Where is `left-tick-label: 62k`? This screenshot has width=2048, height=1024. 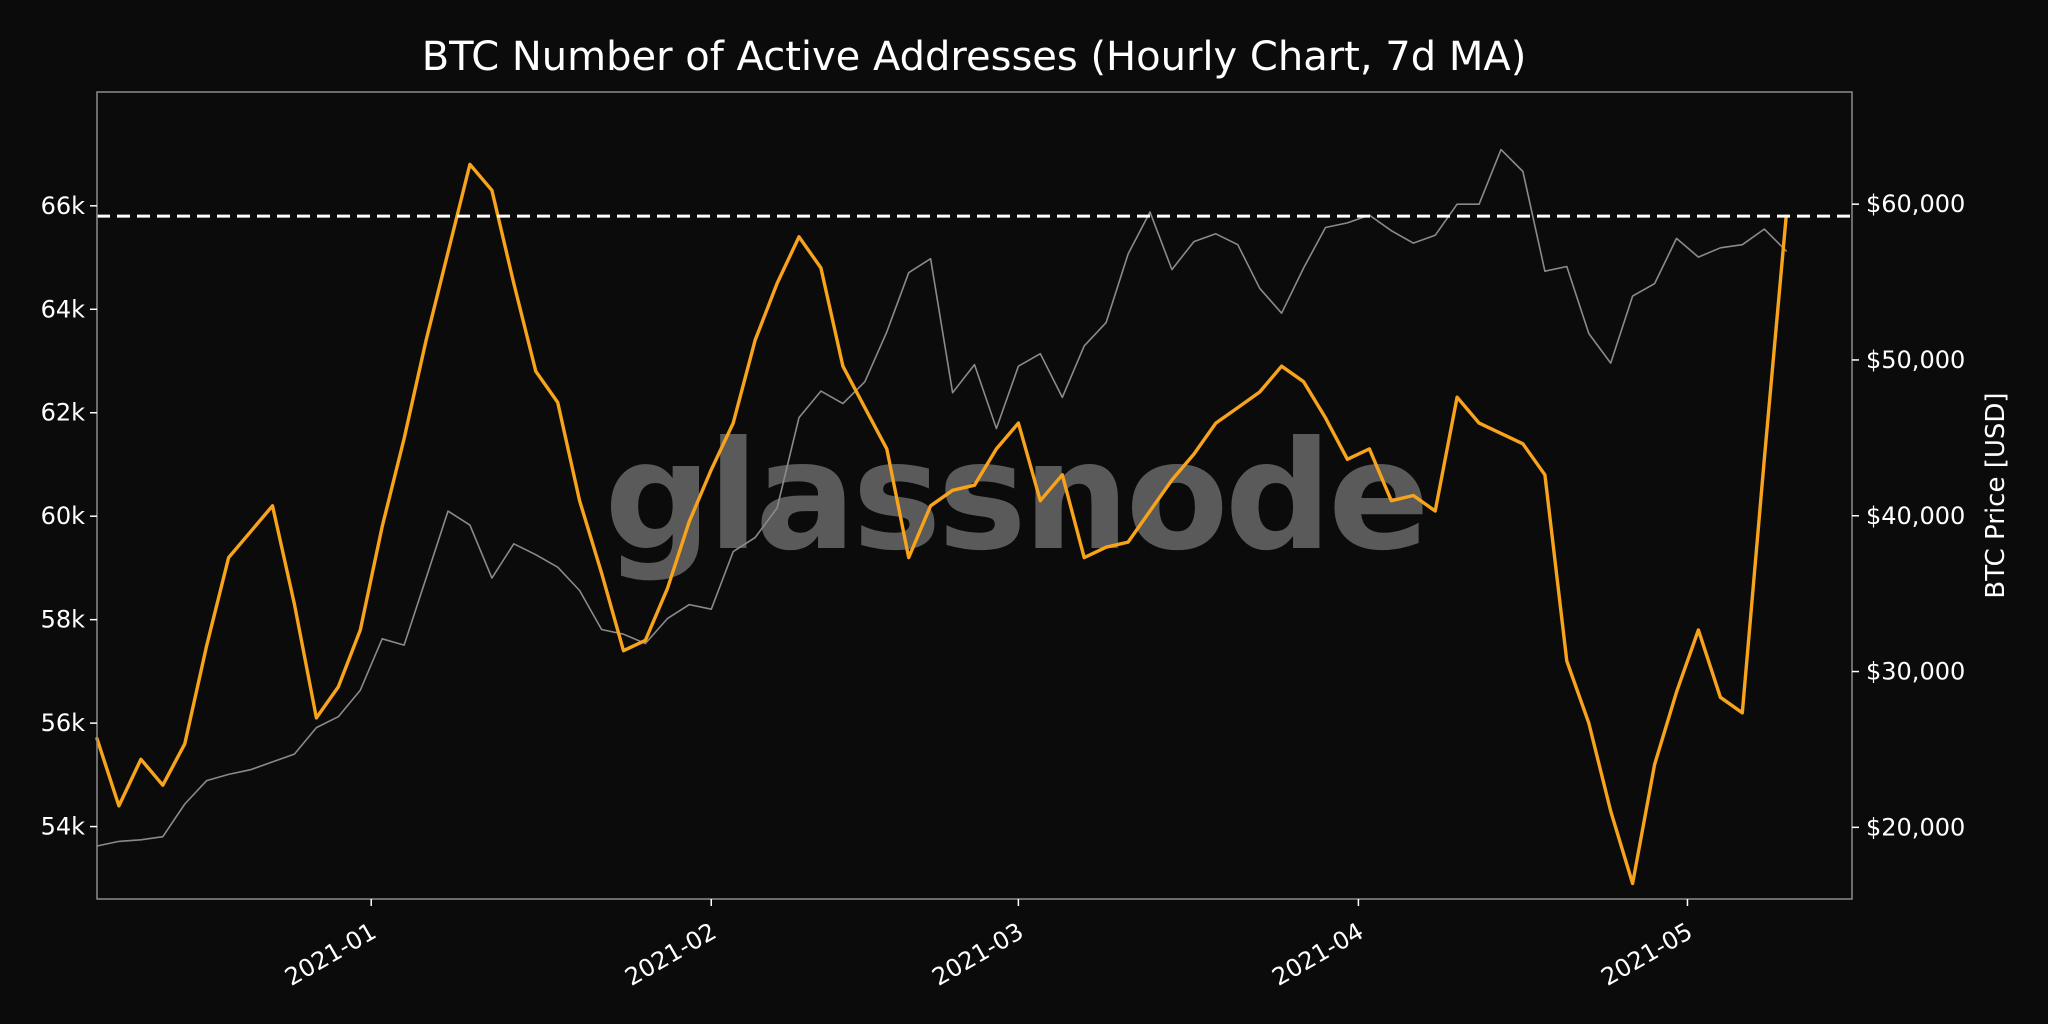 left-tick-label: 62k is located at coordinates (63, 413).